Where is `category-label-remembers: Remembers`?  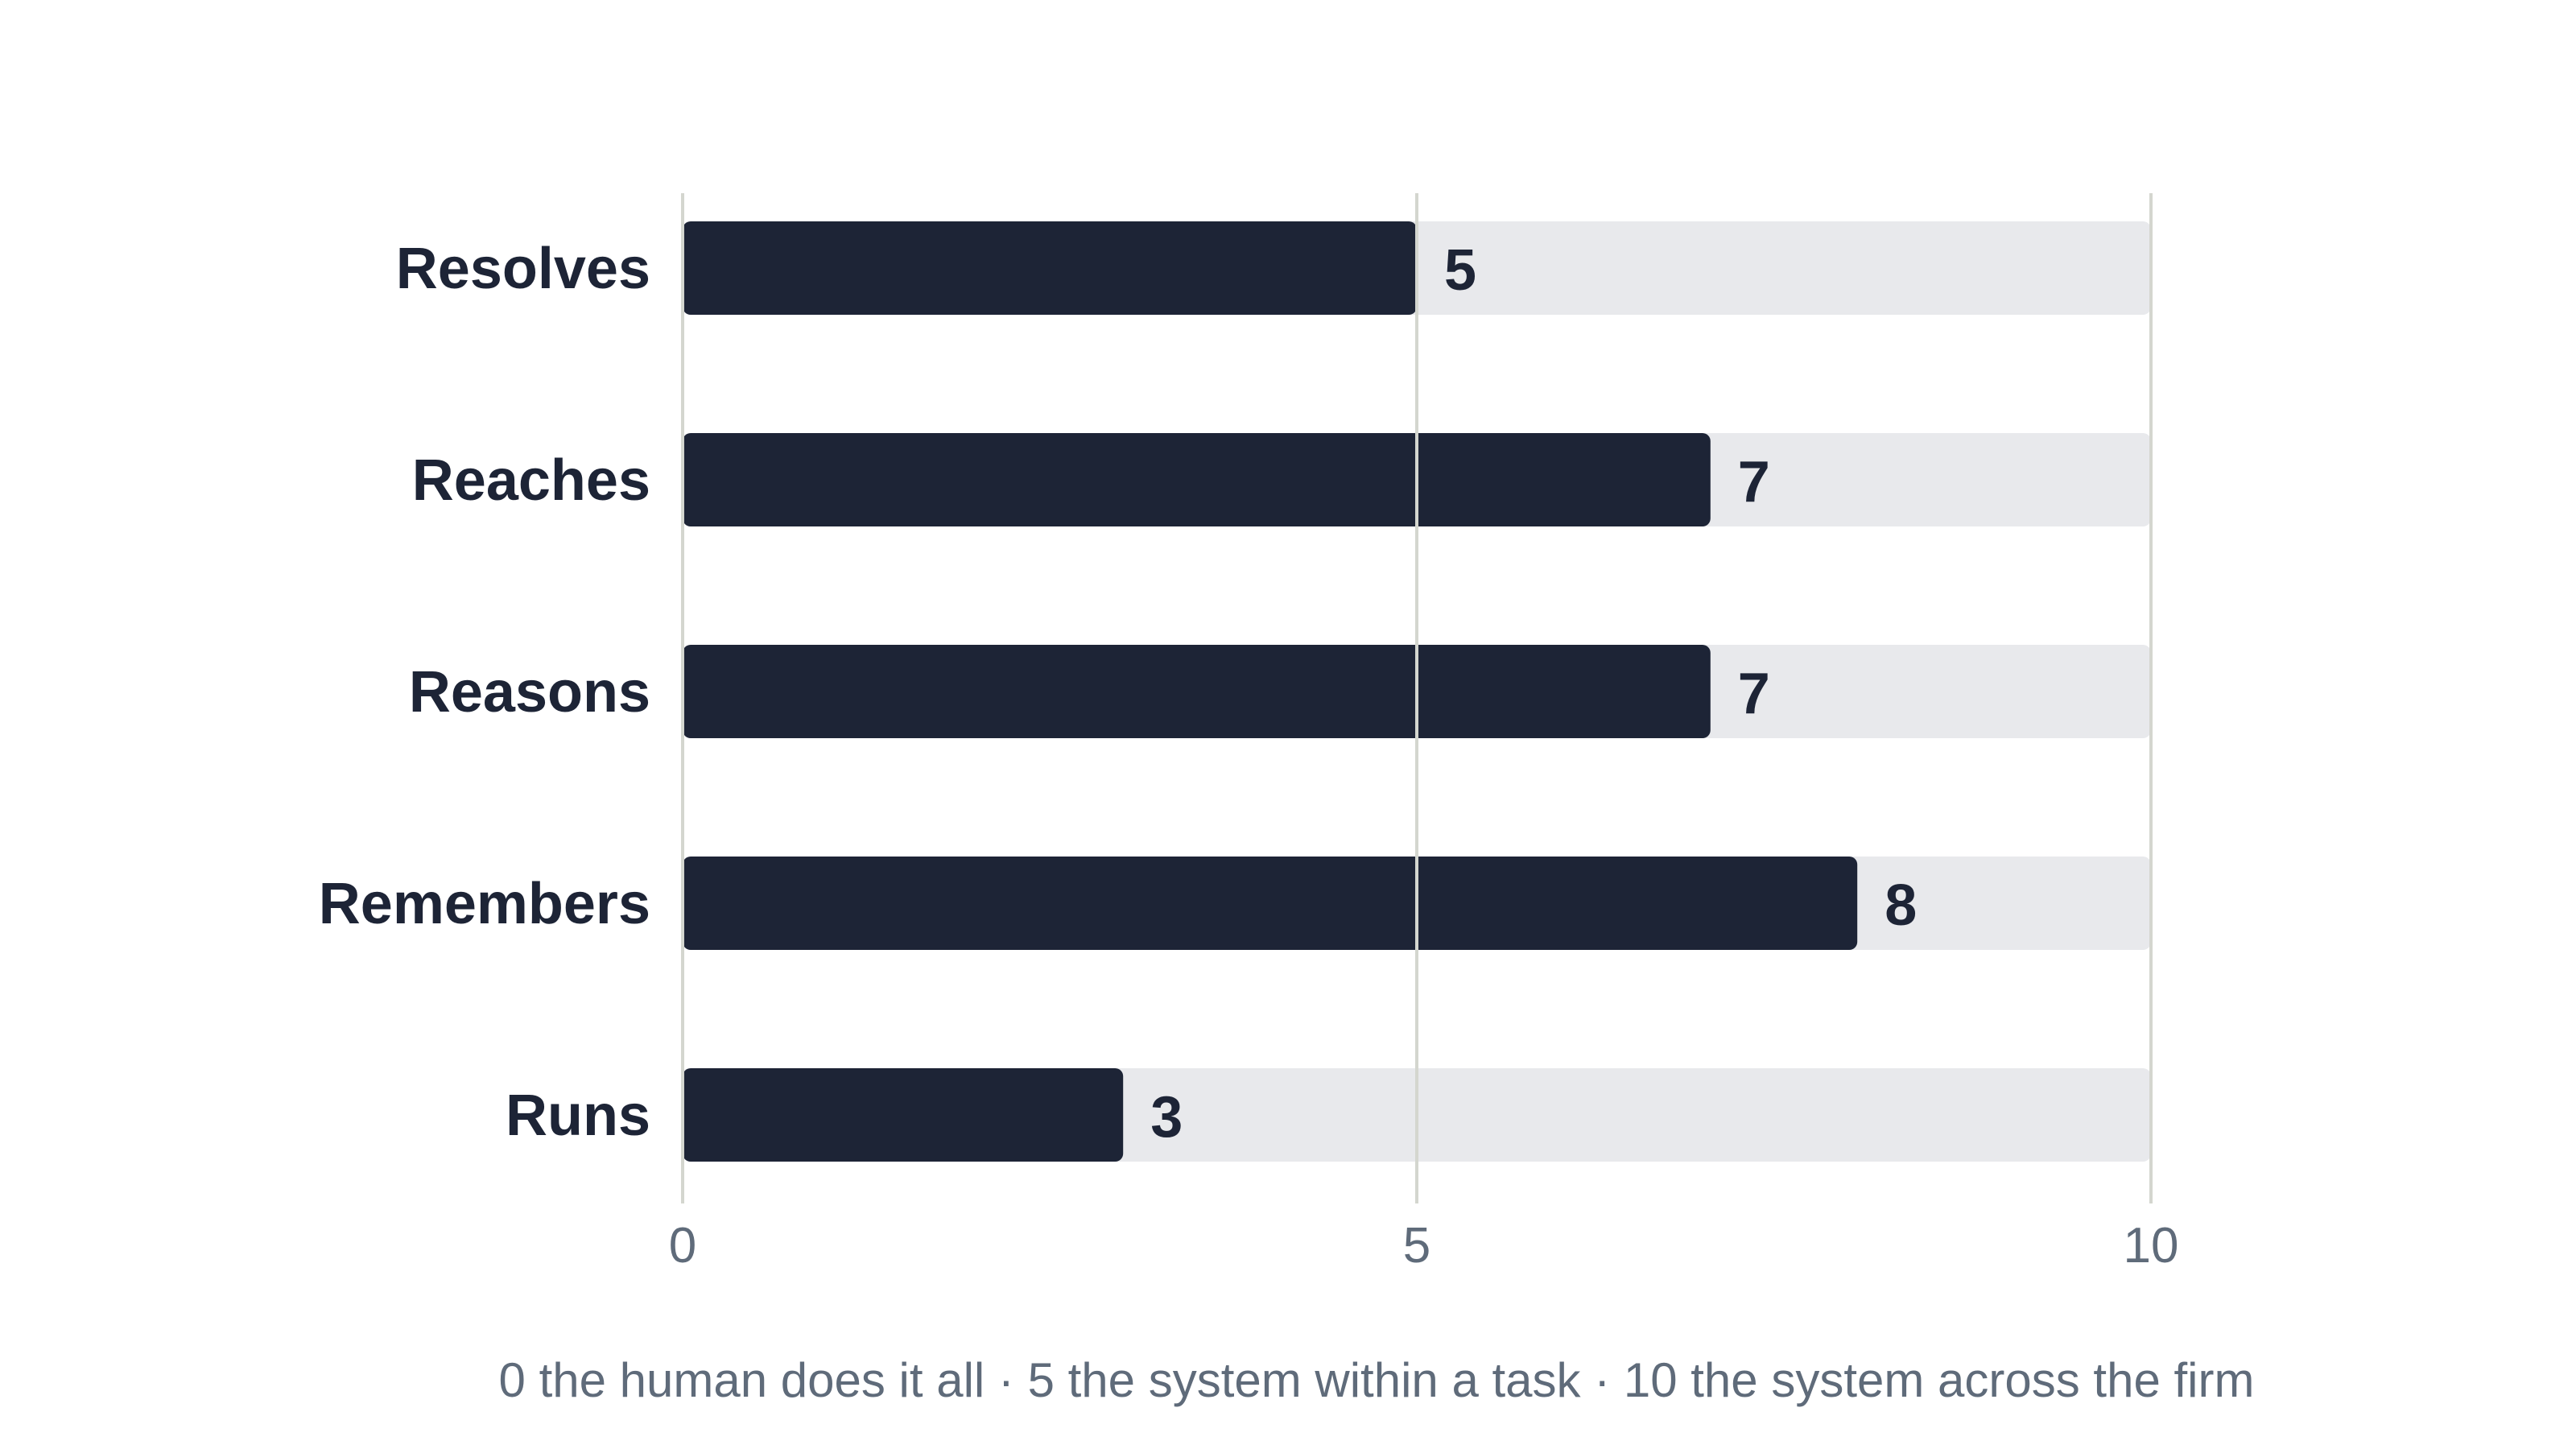 category-label-remembers: Remembers is located at coordinates (484, 904).